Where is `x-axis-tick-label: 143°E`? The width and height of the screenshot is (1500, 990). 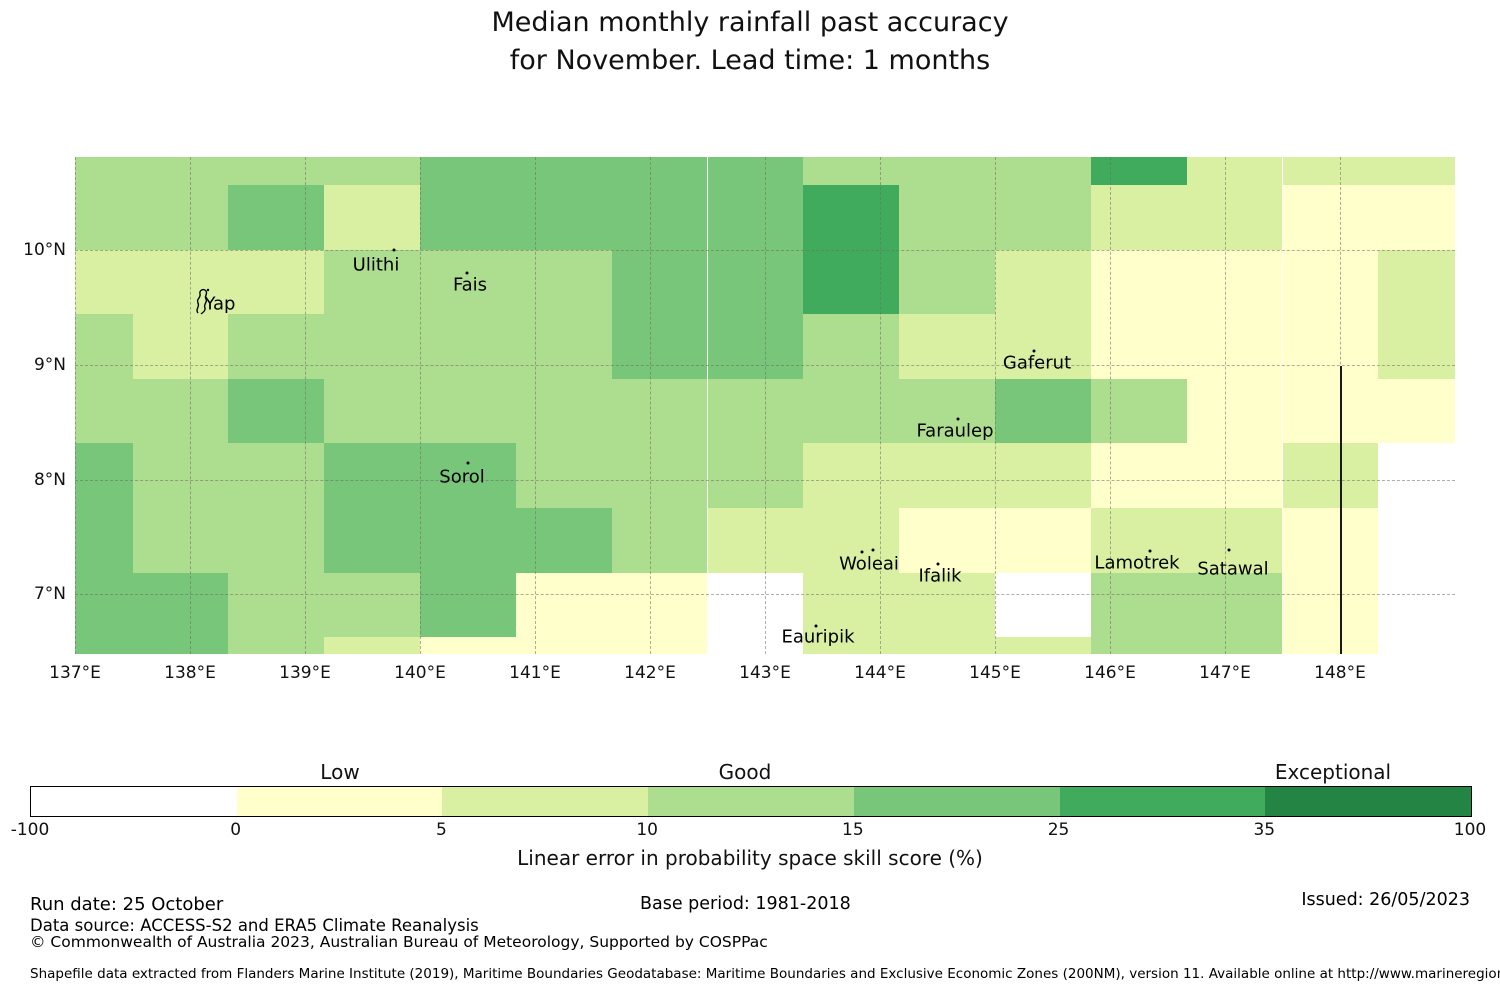 x-axis-tick-label: 143°E is located at coordinates (765, 673).